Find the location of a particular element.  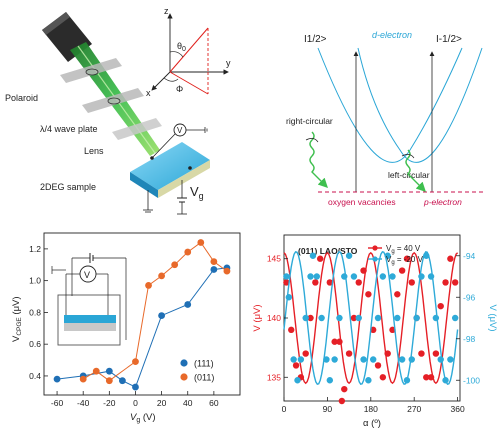

polaroid-plate is located at coordinates (91, 70).